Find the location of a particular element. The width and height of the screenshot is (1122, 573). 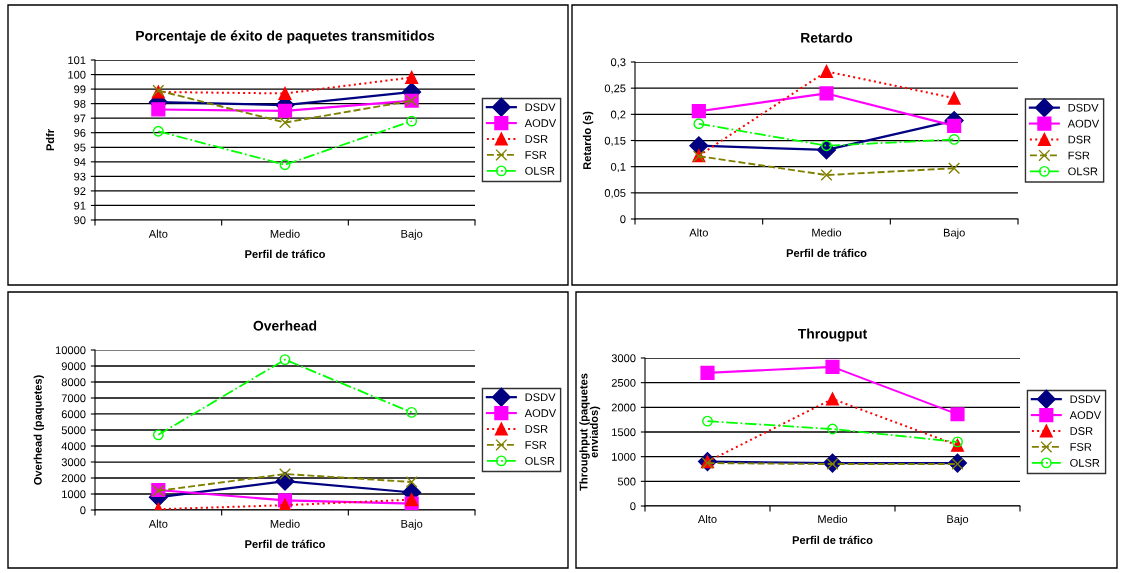

y-tick-label: 1500 is located at coordinates (624, 432).